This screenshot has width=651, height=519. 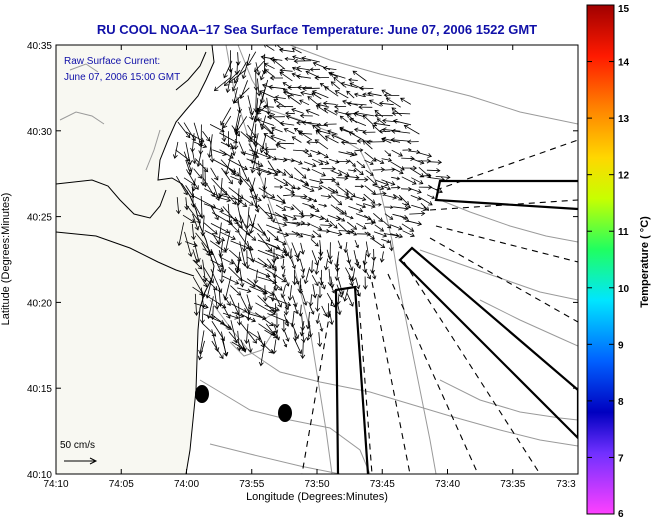 What do you see at coordinates (623, 232) in the screenshot?
I see `colorbar-tick-label: 11` at bounding box center [623, 232].